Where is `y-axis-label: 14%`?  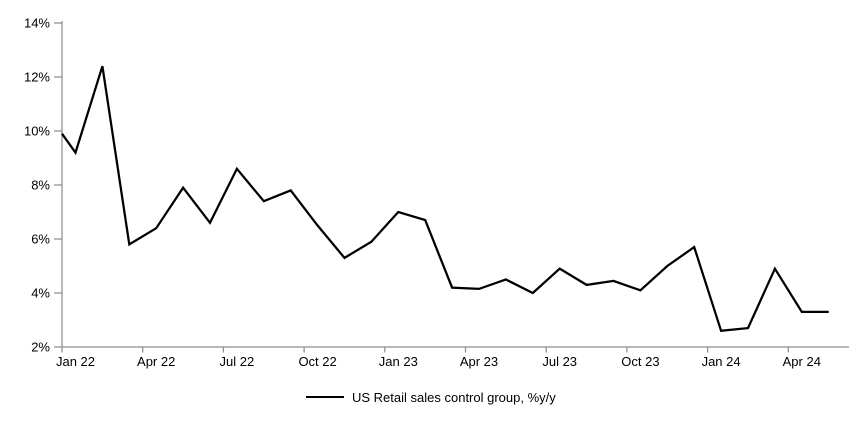
y-axis-label: 14% is located at coordinates (37, 23).